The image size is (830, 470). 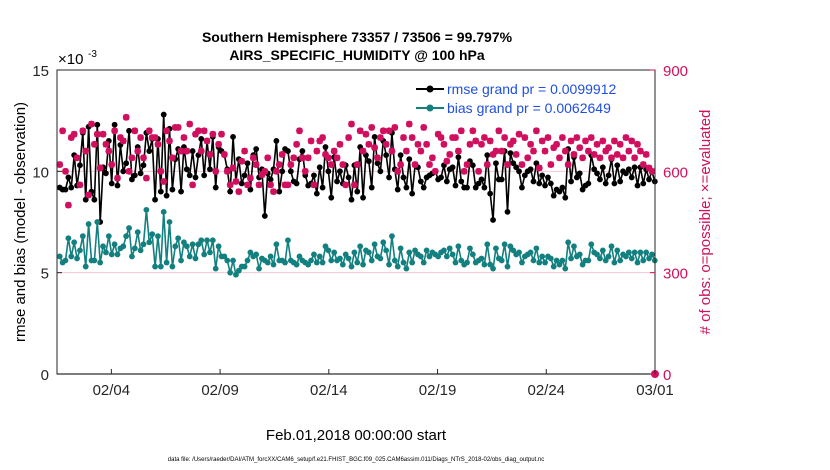 I want to click on legend-box, so click(x=532, y=97).